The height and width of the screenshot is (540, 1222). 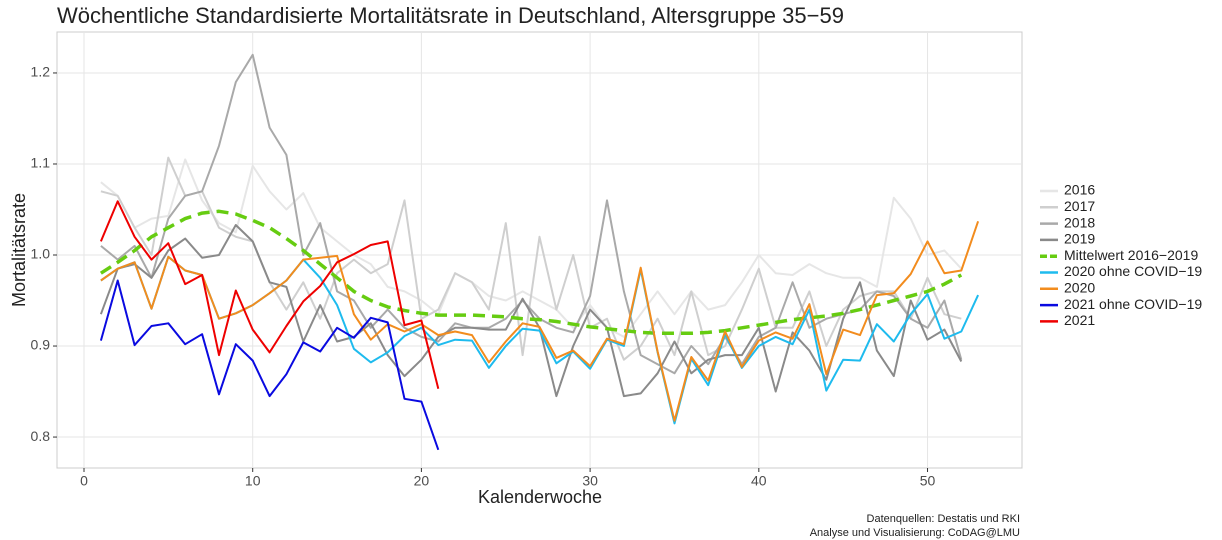 What do you see at coordinates (1079, 320) in the screenshot?
I see `legend-label: 2021` at bounding box center [1079, 320].